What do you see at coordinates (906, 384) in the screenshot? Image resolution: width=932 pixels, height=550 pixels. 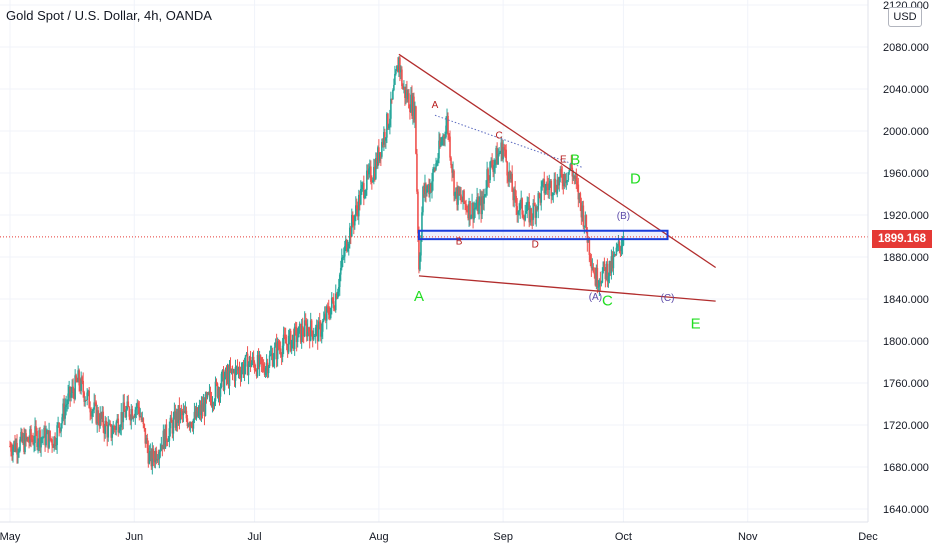 I see `price-tick-label: 1760.000` at bounding box center [906, 384].